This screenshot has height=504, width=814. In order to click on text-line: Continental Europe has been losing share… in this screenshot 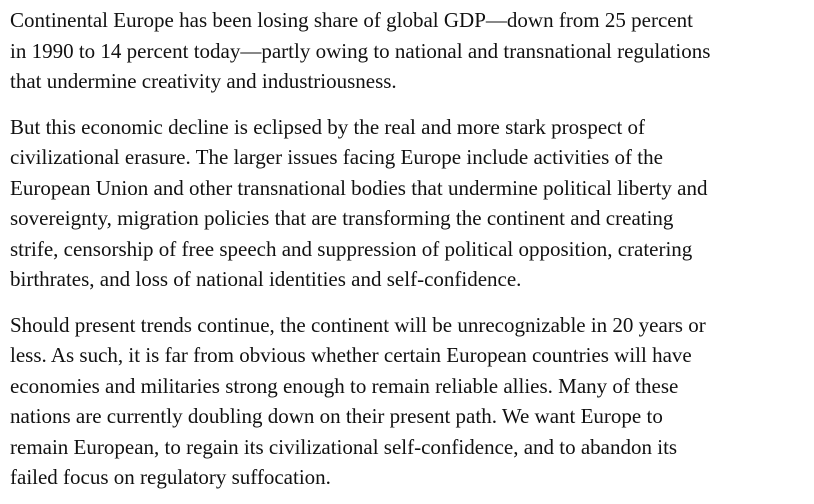, I will do `click(351, 20)`.